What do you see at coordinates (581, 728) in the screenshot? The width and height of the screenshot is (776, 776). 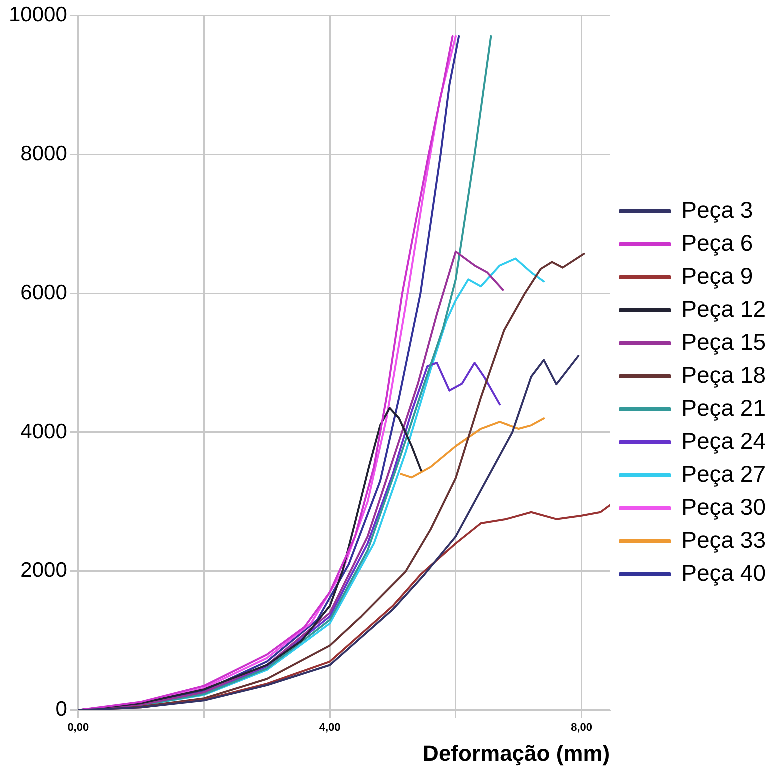 I see `x-tick-label: 8,00` at bounding box center [581, 728].